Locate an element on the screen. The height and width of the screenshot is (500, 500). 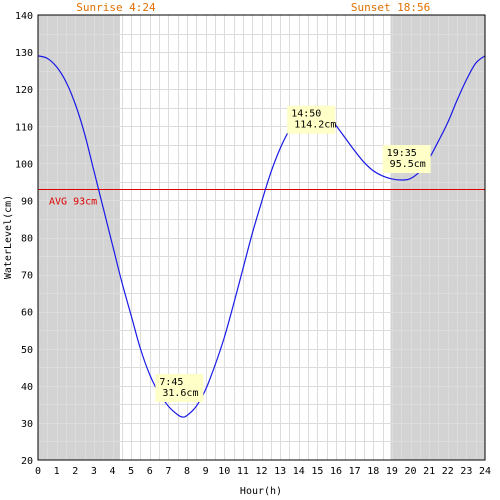
y-tick-label: 50 is located at coordinates (27, 350).